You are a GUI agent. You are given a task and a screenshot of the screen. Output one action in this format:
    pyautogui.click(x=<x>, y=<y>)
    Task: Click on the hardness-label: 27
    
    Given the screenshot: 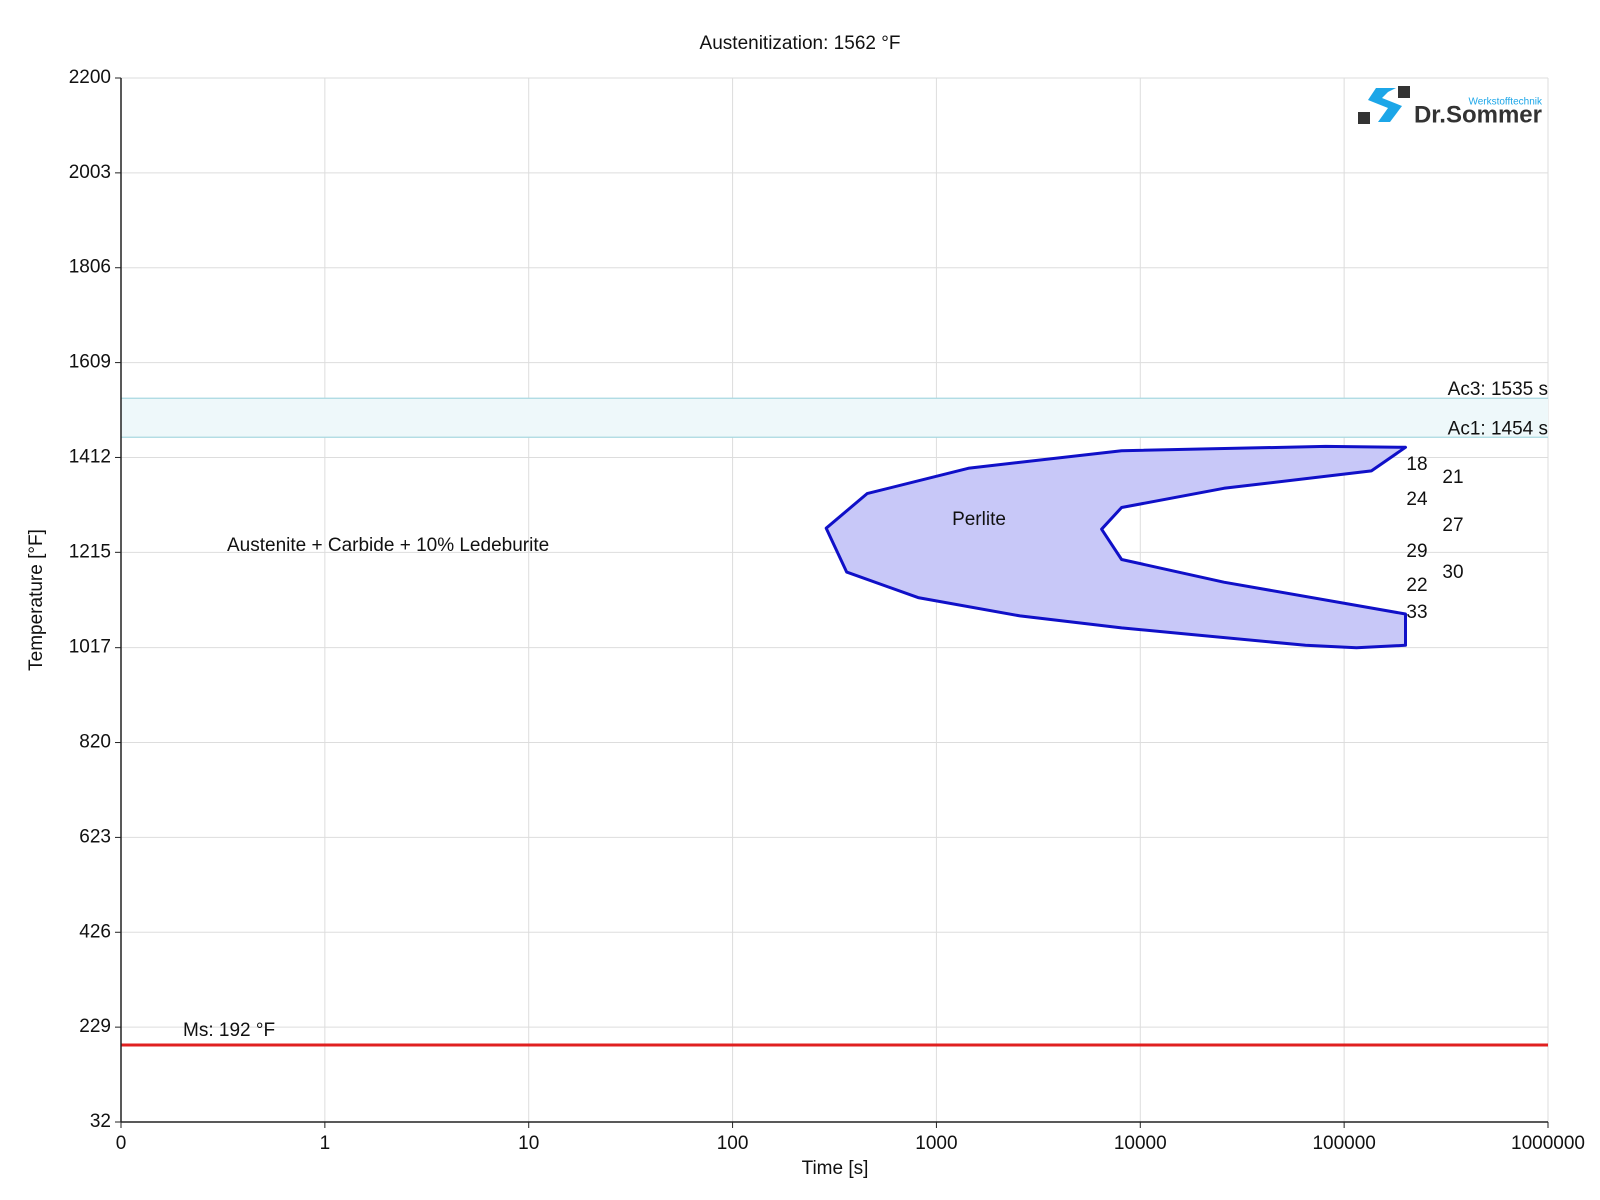 What is the action you would take?
    pyautogui.click(x=1452, y=525)
    